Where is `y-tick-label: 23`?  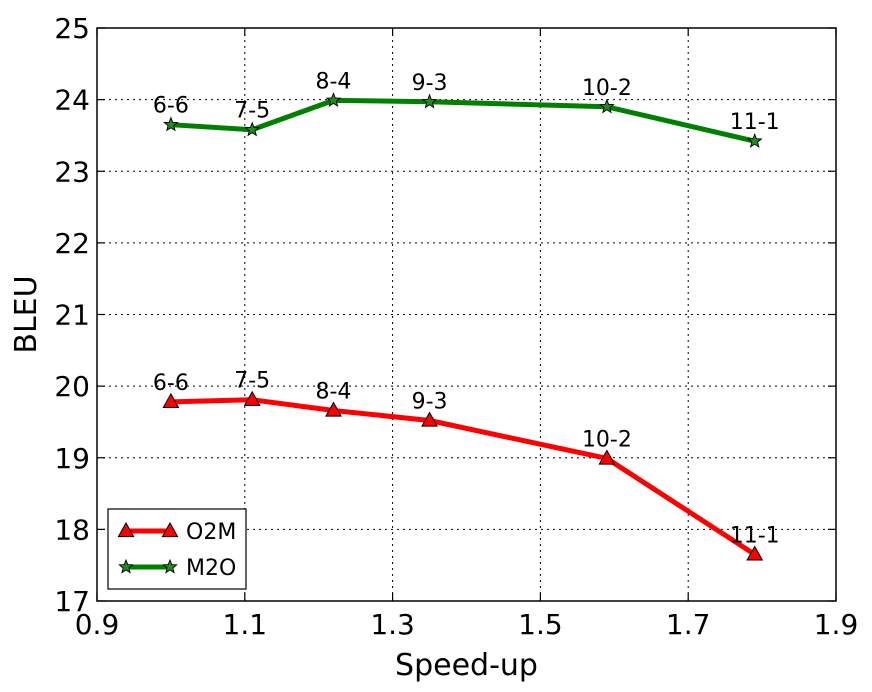 y-tick-label: 23 is located at coordinates (72, 171).